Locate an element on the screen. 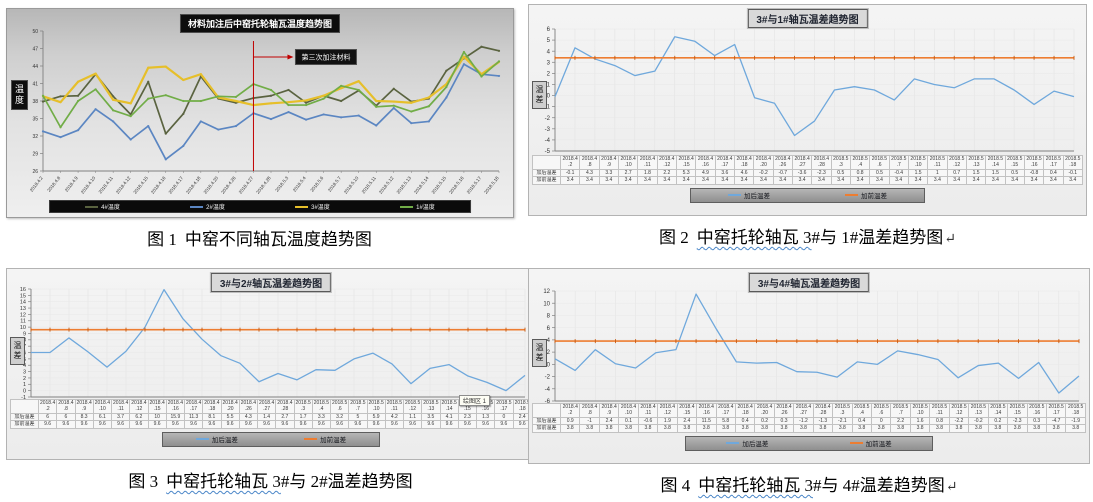 The image size is (1093, 502). table-value-cell: 4.9 is located at coordinates (705, 172).